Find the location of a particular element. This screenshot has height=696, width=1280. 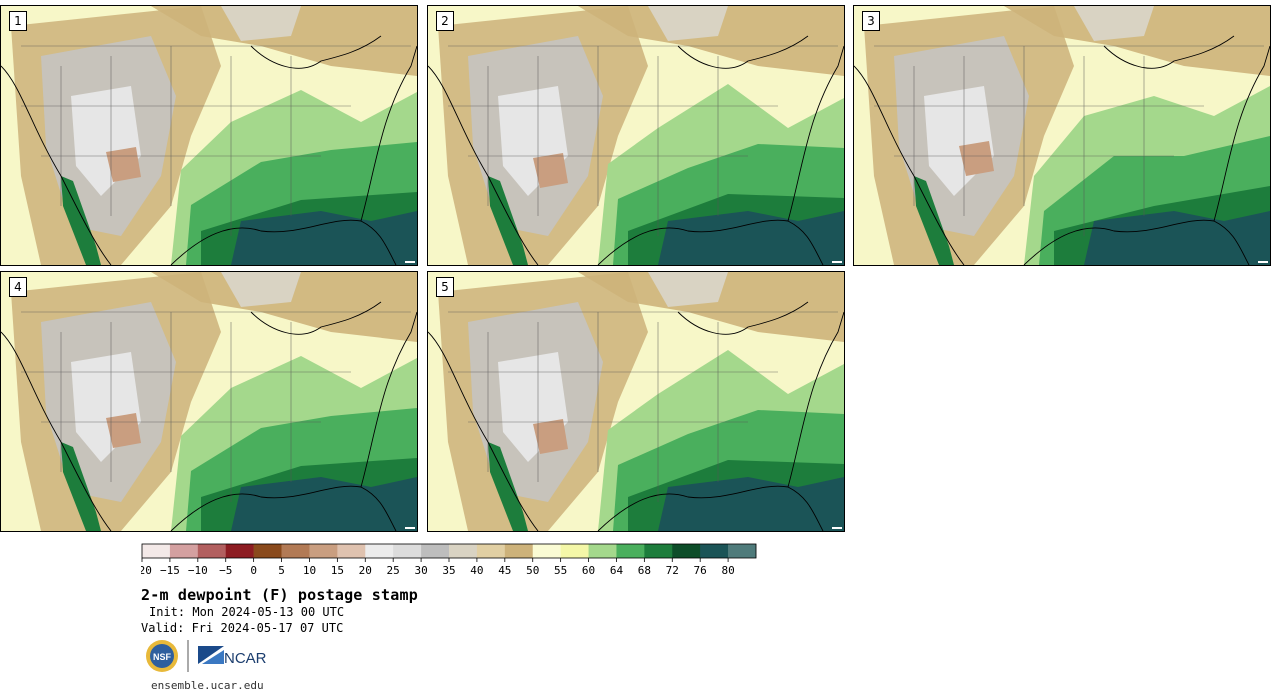

colorbar-tick-label: −20 is located at coordinates (146, 570).